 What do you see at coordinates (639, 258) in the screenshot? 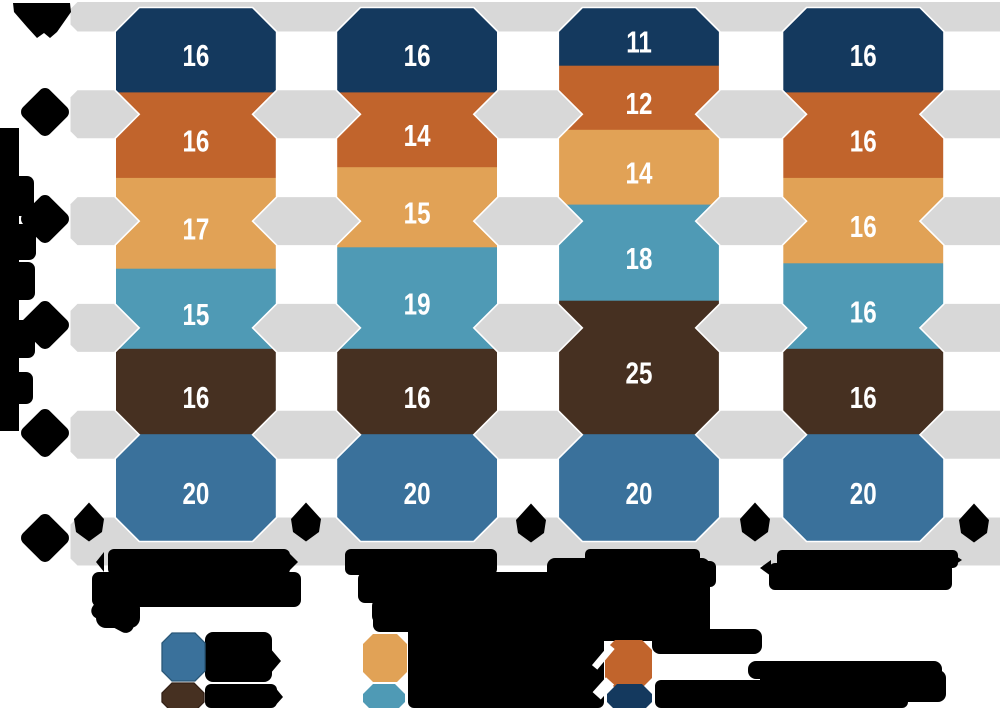
I see `svg-text: 18` at bounding box center [639, 258].